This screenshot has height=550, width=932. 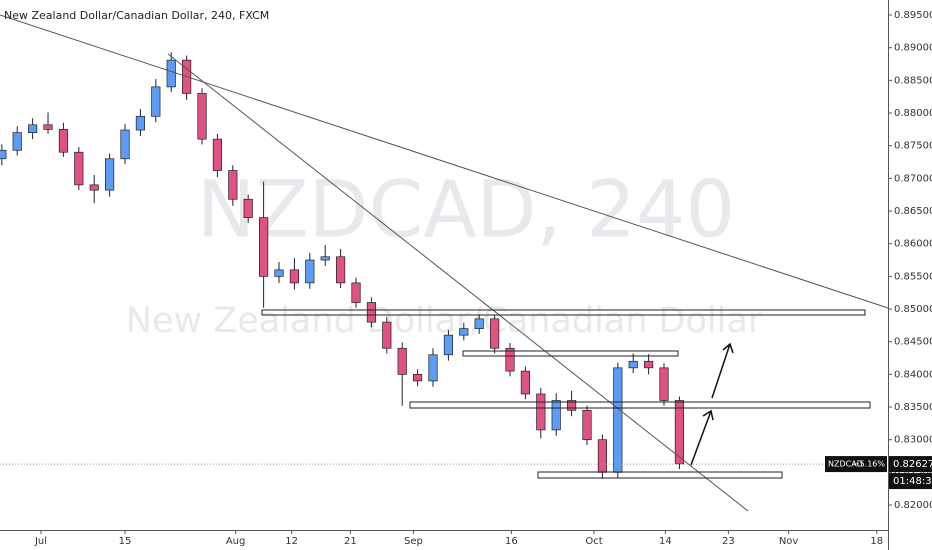 What do you see at coordinates (845, 464) in the screenshot?
I see `symbol-tag: NZDCAD` at bounding box center [845, 464].